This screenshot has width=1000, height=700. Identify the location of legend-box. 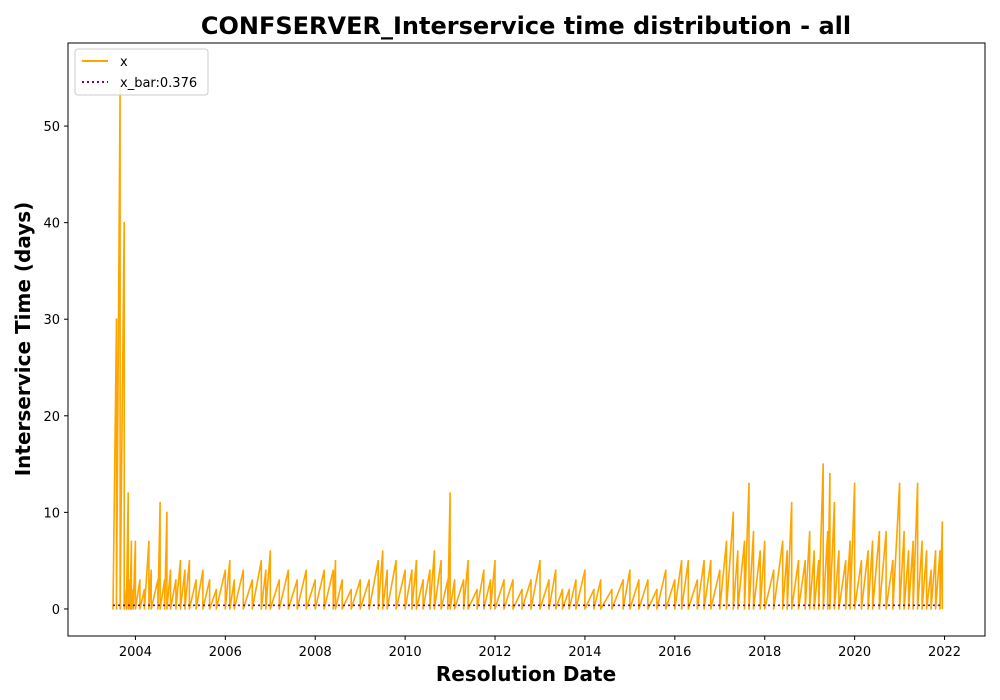
(141, 72).